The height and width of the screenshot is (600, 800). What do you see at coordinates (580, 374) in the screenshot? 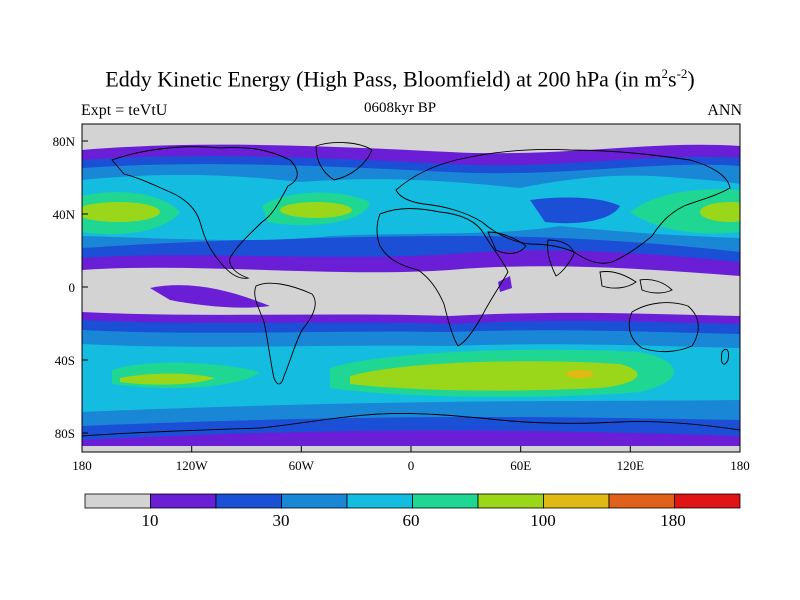
I see `sh-orange-core` at bounding box center [580, 374].